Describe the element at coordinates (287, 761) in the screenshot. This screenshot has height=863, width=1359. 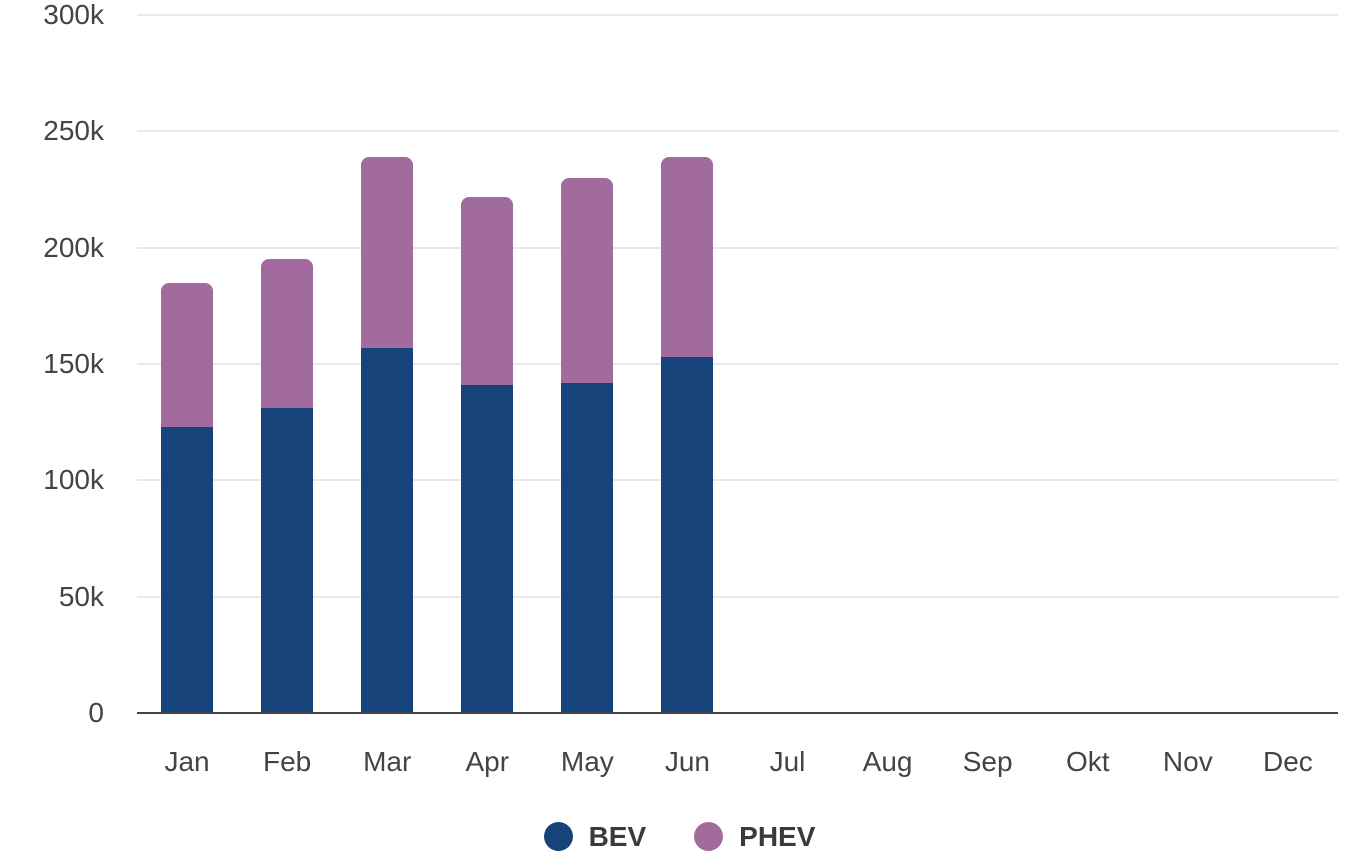
I see `x-tick-label-feb: Feb` at that location.